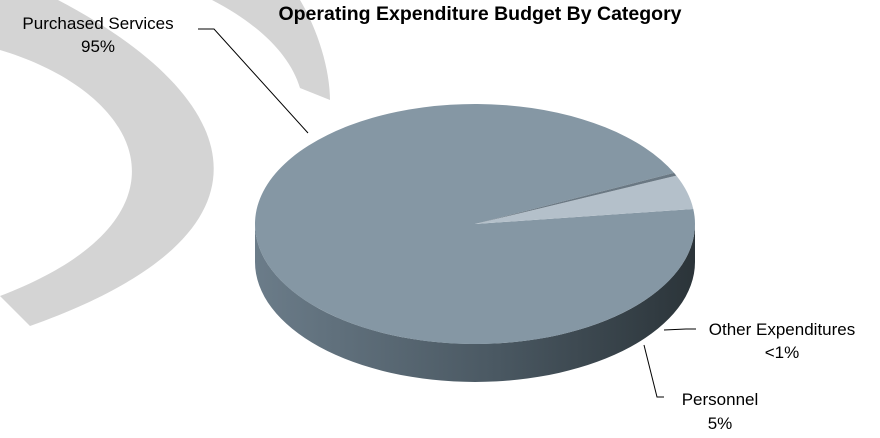  Describe the element at coordinates (253, 81) in the screenshot. I see `leader-purchased-services` at that location.